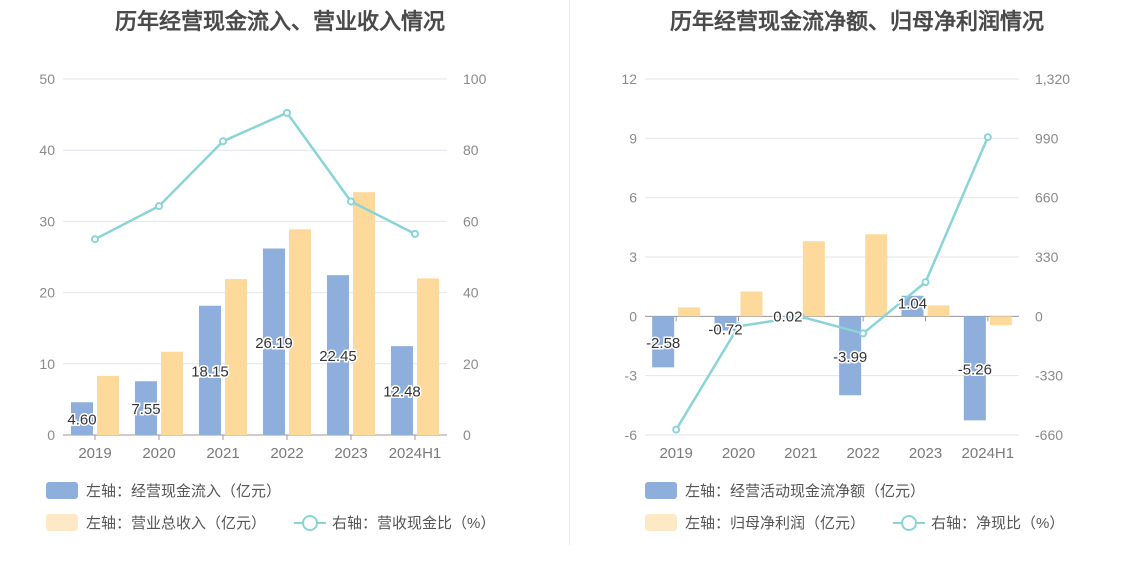  I want to click on y-right-tick-label: 330, so click(1047, 257).